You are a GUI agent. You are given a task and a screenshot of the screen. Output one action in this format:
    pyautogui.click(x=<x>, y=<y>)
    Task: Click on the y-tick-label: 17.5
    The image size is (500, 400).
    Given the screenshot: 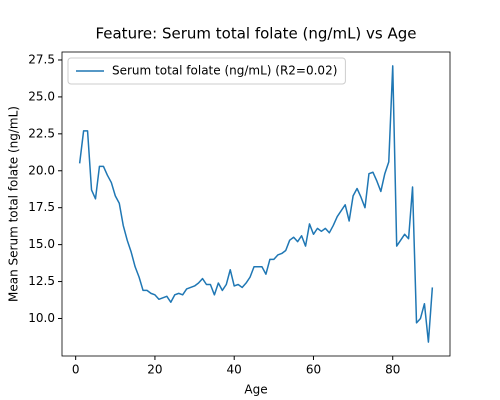 What is the action you would take?
    pyautogui.click(x=41, y=207)
    